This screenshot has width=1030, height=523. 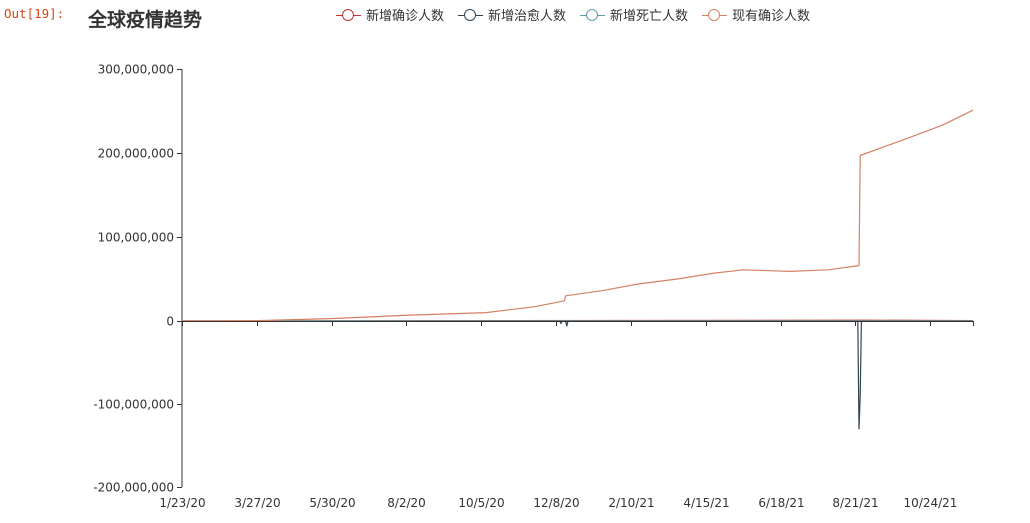 I want to click on x-tick-label: 6/18/21, so click(x=781, y=503).